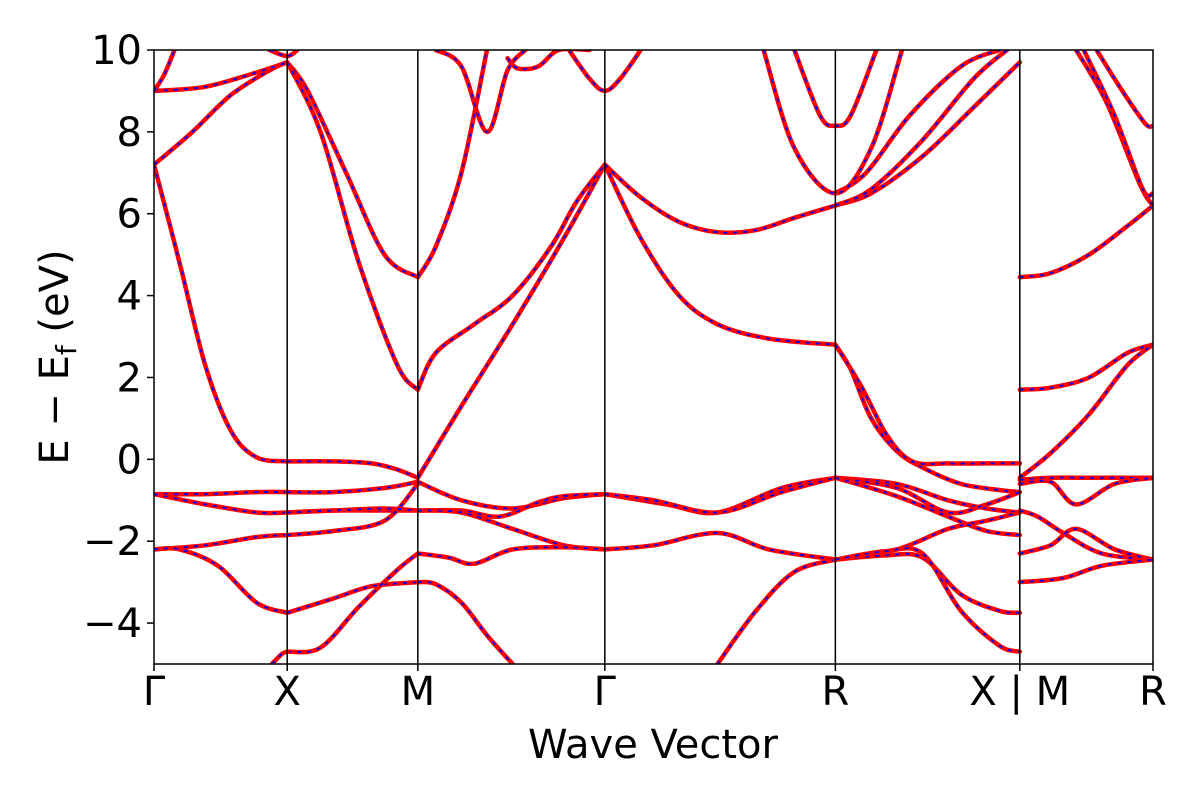 This screenshot has height=800, width=1200. Describe the element at coordinates (418, 692) in the screenshot. I see `x-tick-label: M` at that location.